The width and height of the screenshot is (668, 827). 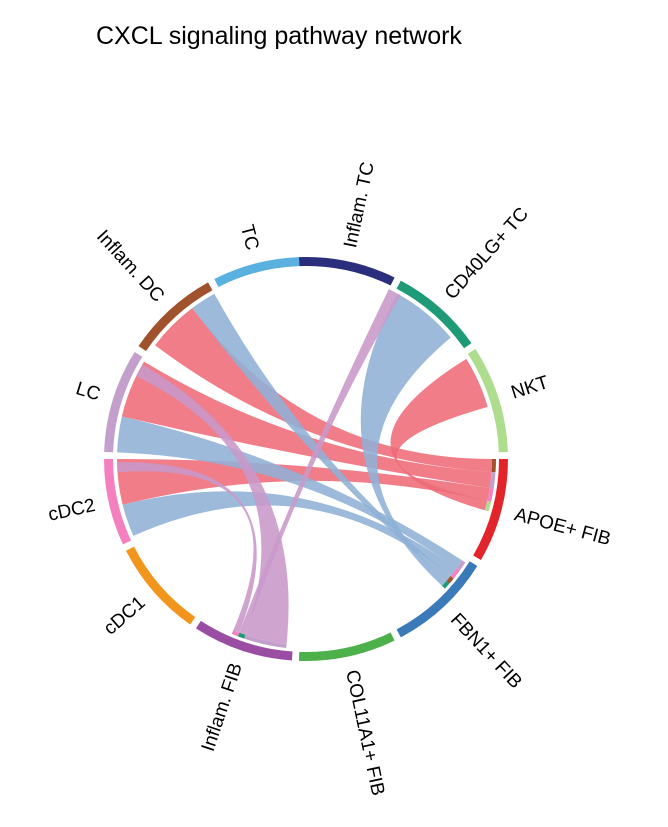 I want to click on sector-label-inflam-fib: Inflam. FIB, so click(x=222, y=707).